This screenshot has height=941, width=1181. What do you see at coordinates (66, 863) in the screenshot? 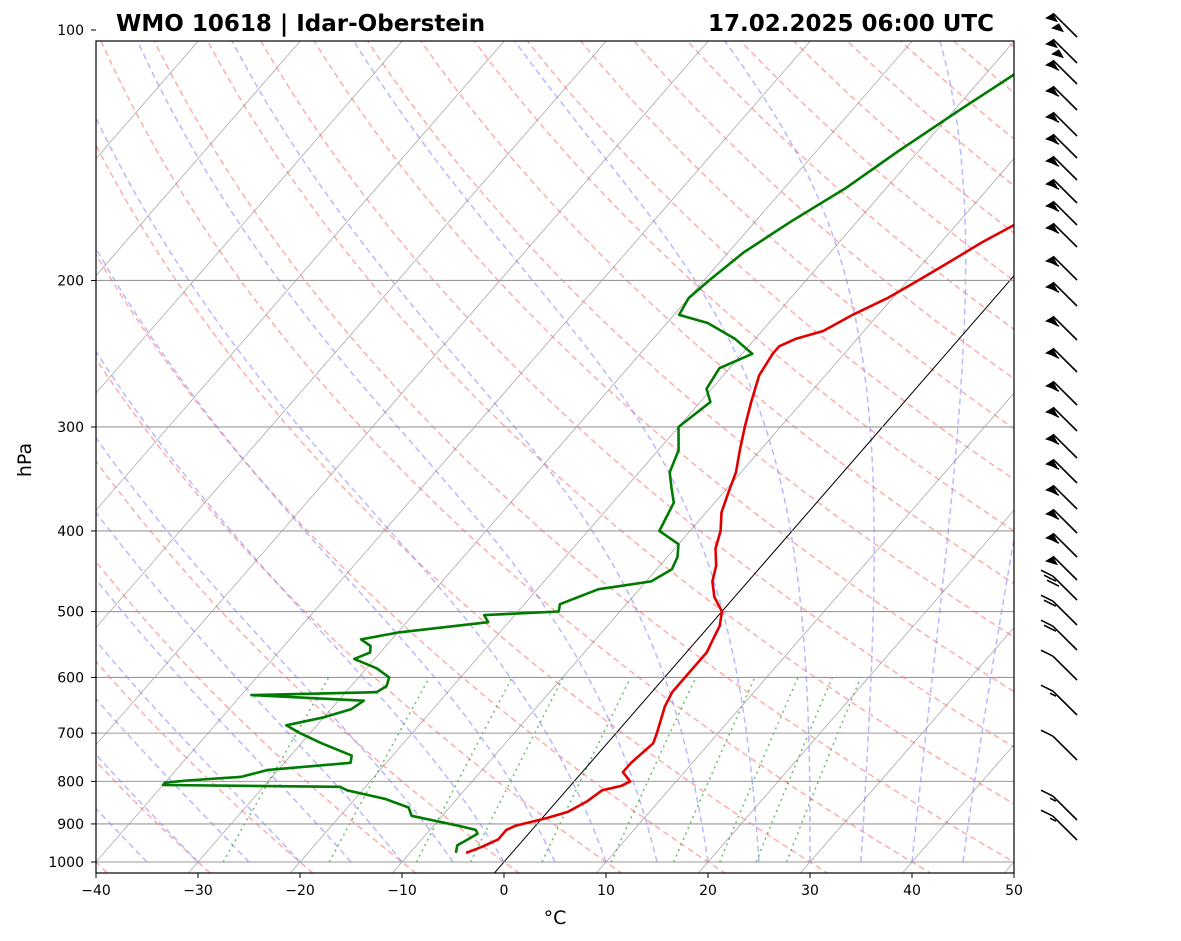
I see `y-tick-label: 1000` at bounding box center [66, 863].